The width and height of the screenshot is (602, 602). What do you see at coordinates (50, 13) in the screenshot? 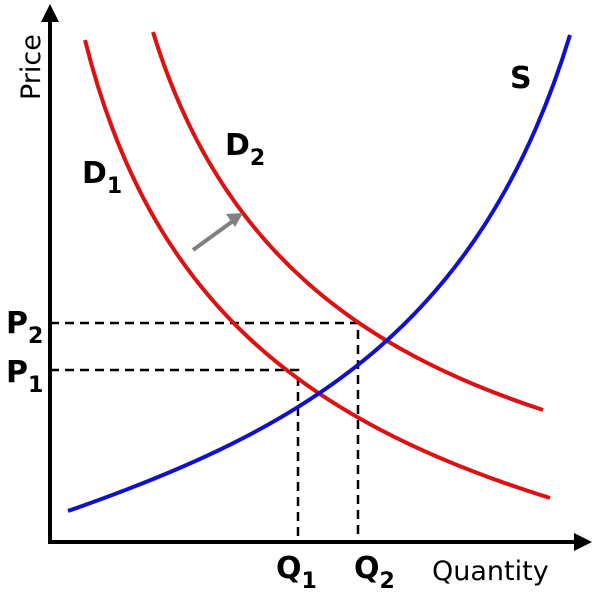
I see `y-arrowhead` at bounding box center [50, 13].